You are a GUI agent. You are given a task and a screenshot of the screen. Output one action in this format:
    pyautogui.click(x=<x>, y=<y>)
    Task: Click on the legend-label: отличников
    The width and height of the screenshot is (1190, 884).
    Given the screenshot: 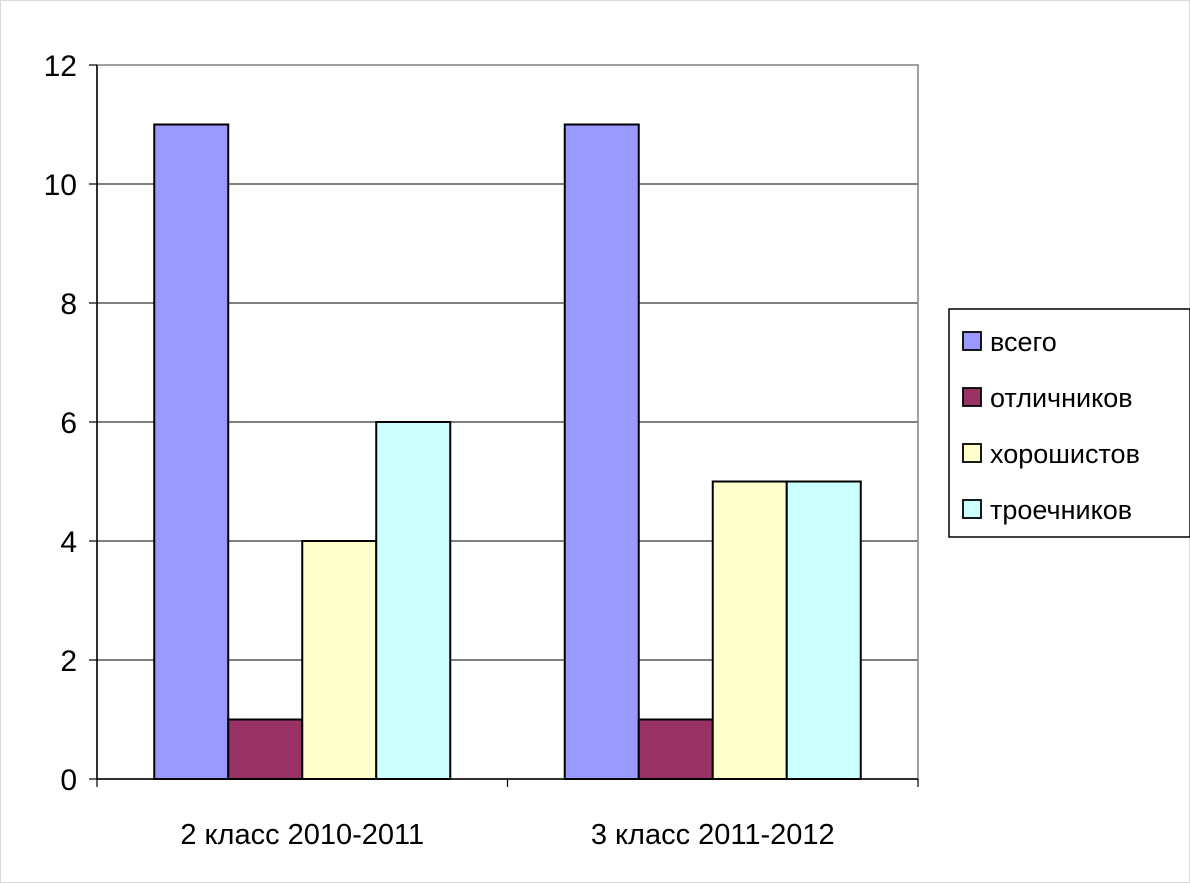 What is the action you would take?
    pyautogui.click(x=1061, y=398)
    